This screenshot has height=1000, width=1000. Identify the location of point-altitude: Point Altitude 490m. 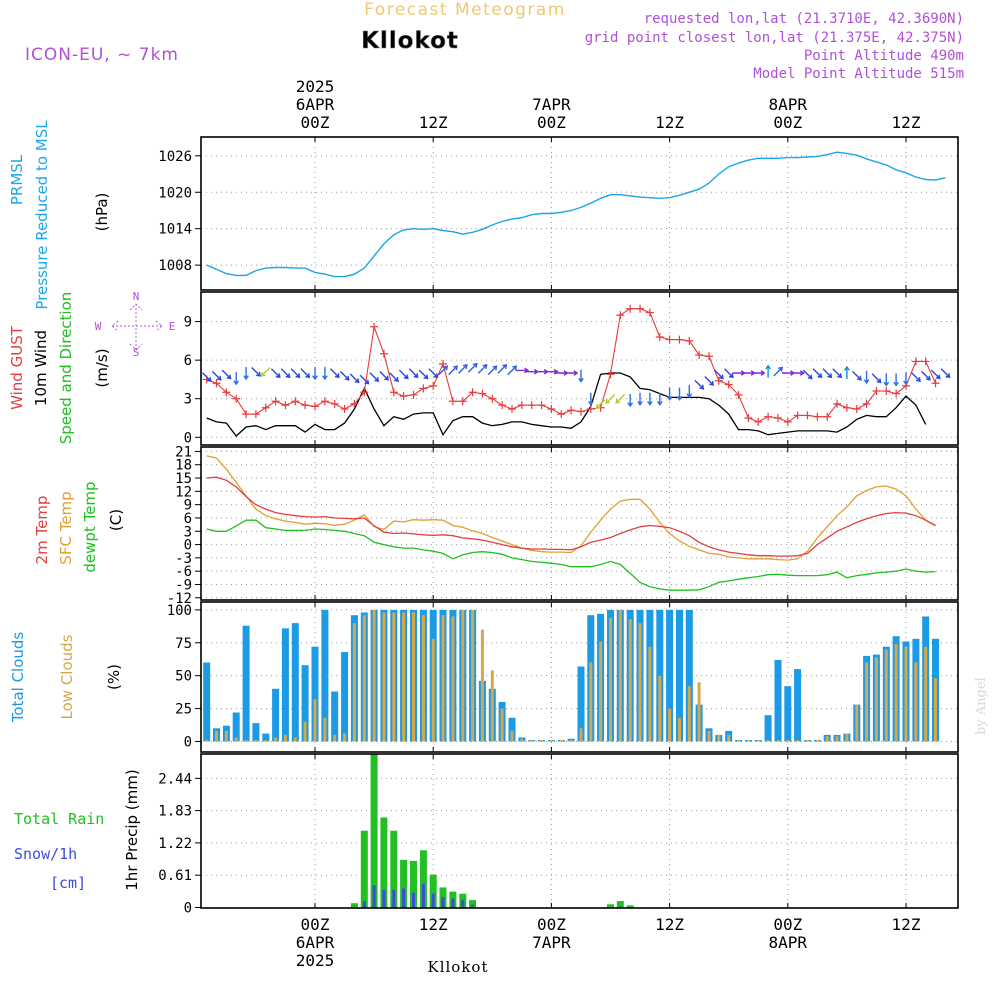
(884, 56).